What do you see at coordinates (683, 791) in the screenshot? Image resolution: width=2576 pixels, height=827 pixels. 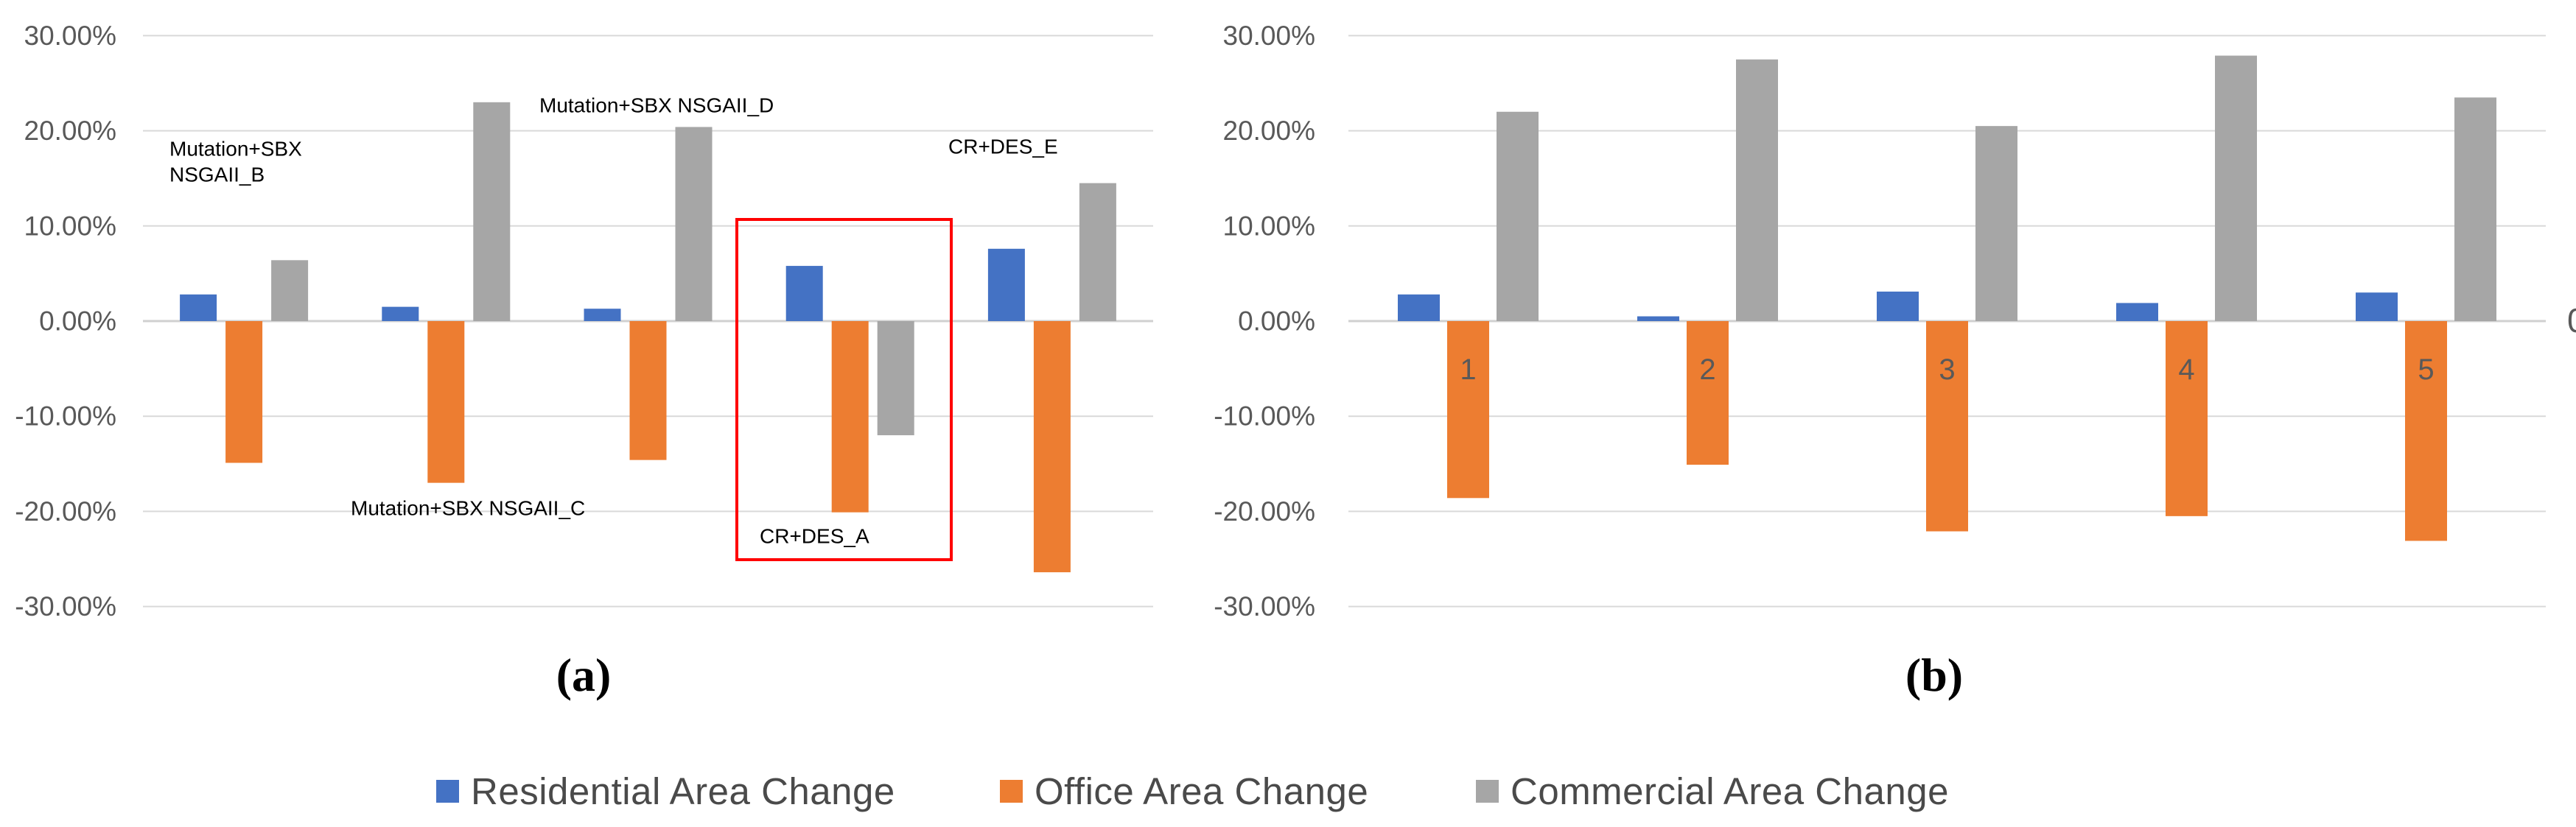 I see `legend-label-residential: Residential Area Change` at bounding box center [683, 791].